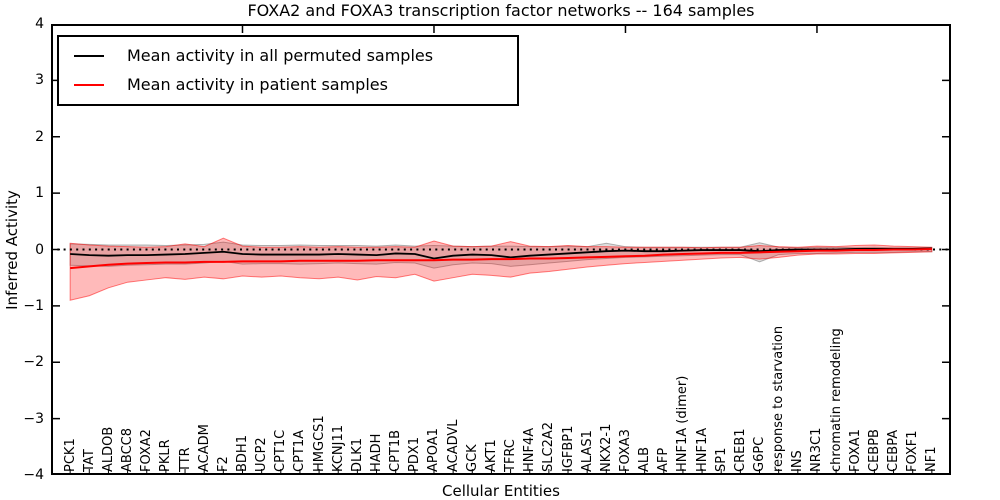 This screenshot has width=1000, height=500. I want to click on x-tick-label: TTR, so click(185, 459).